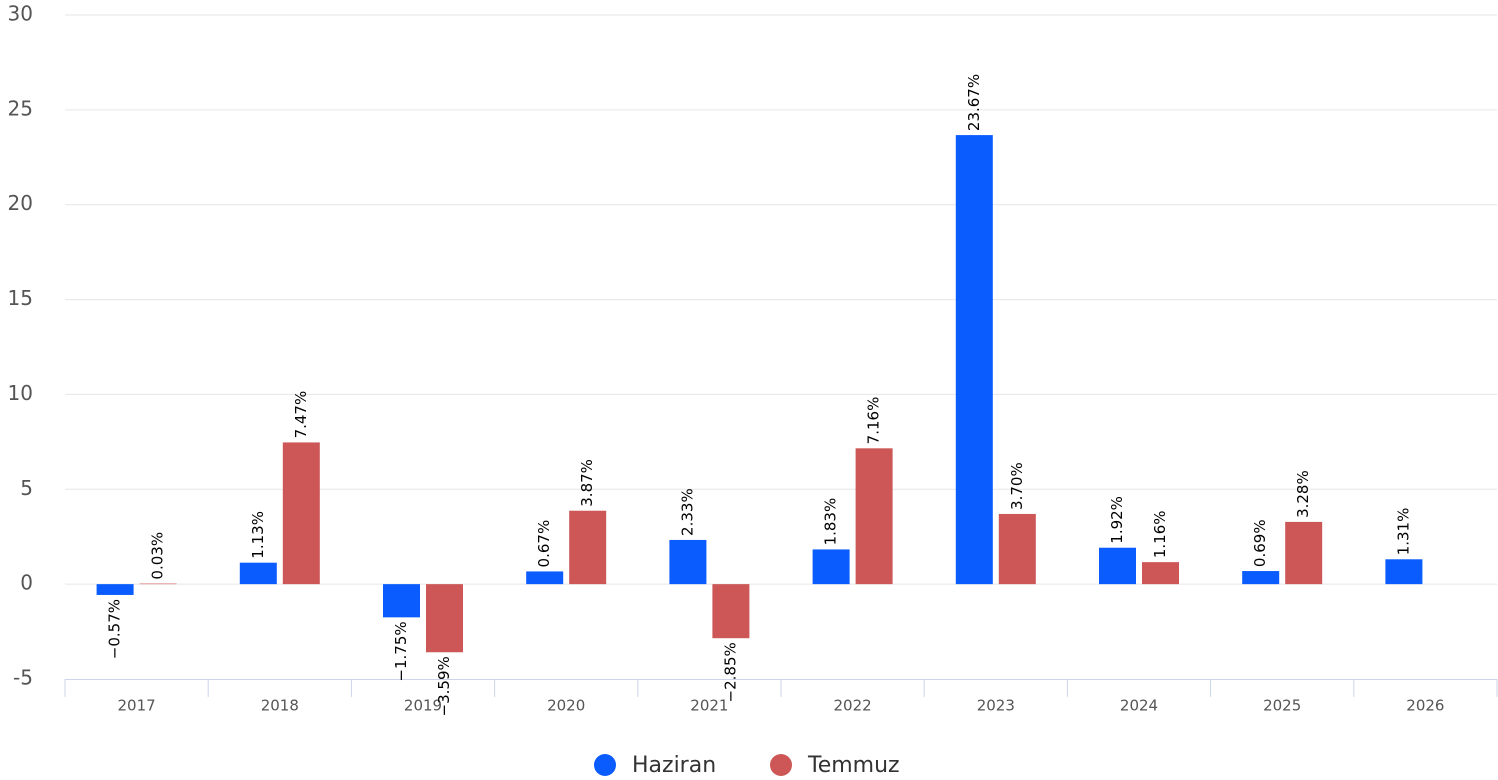 The image size is (1498, 780). Describe the element at coordinates (831, 522) in the screenshot. I see `value-label: 1.83%` at that location.